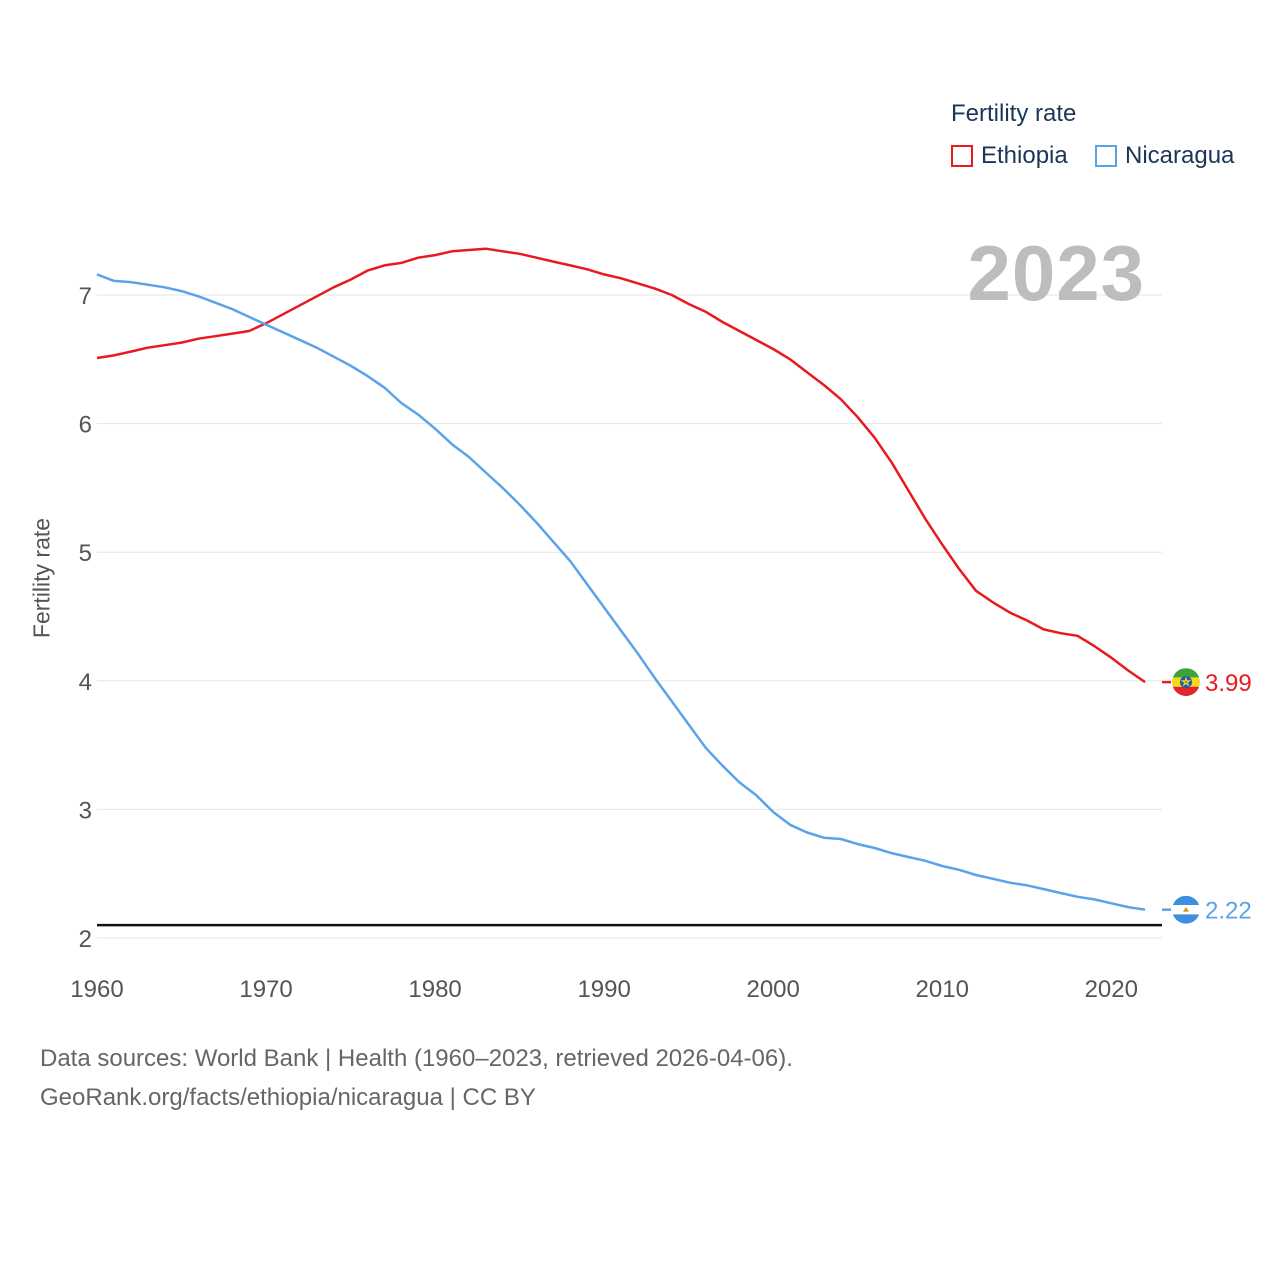 The width and height of the screenshot is (1280, 1280). Describe the element at coordinates (1106, 156) in the screenshot. I see `legend-swatch-nicaragua` at that location.